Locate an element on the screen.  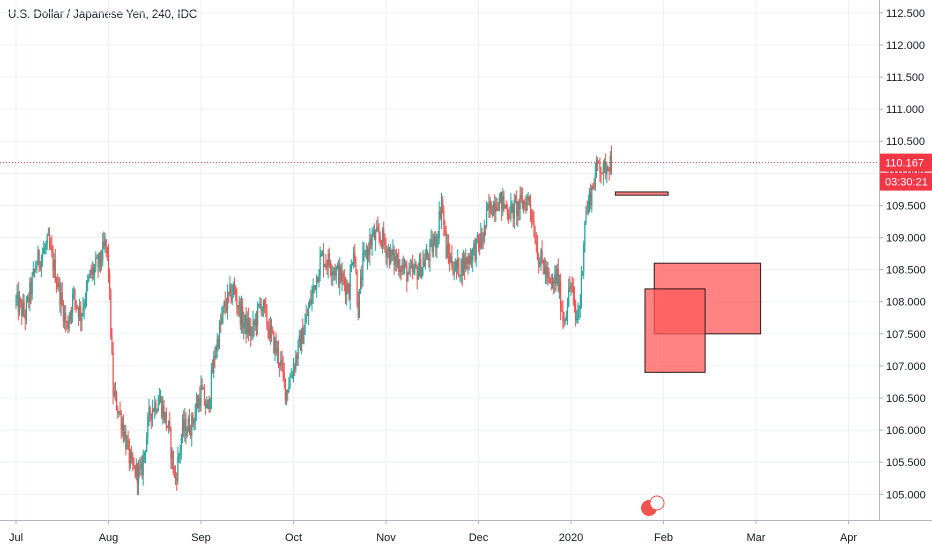
trade-boxes-layer is located at coordinates (688, 282).